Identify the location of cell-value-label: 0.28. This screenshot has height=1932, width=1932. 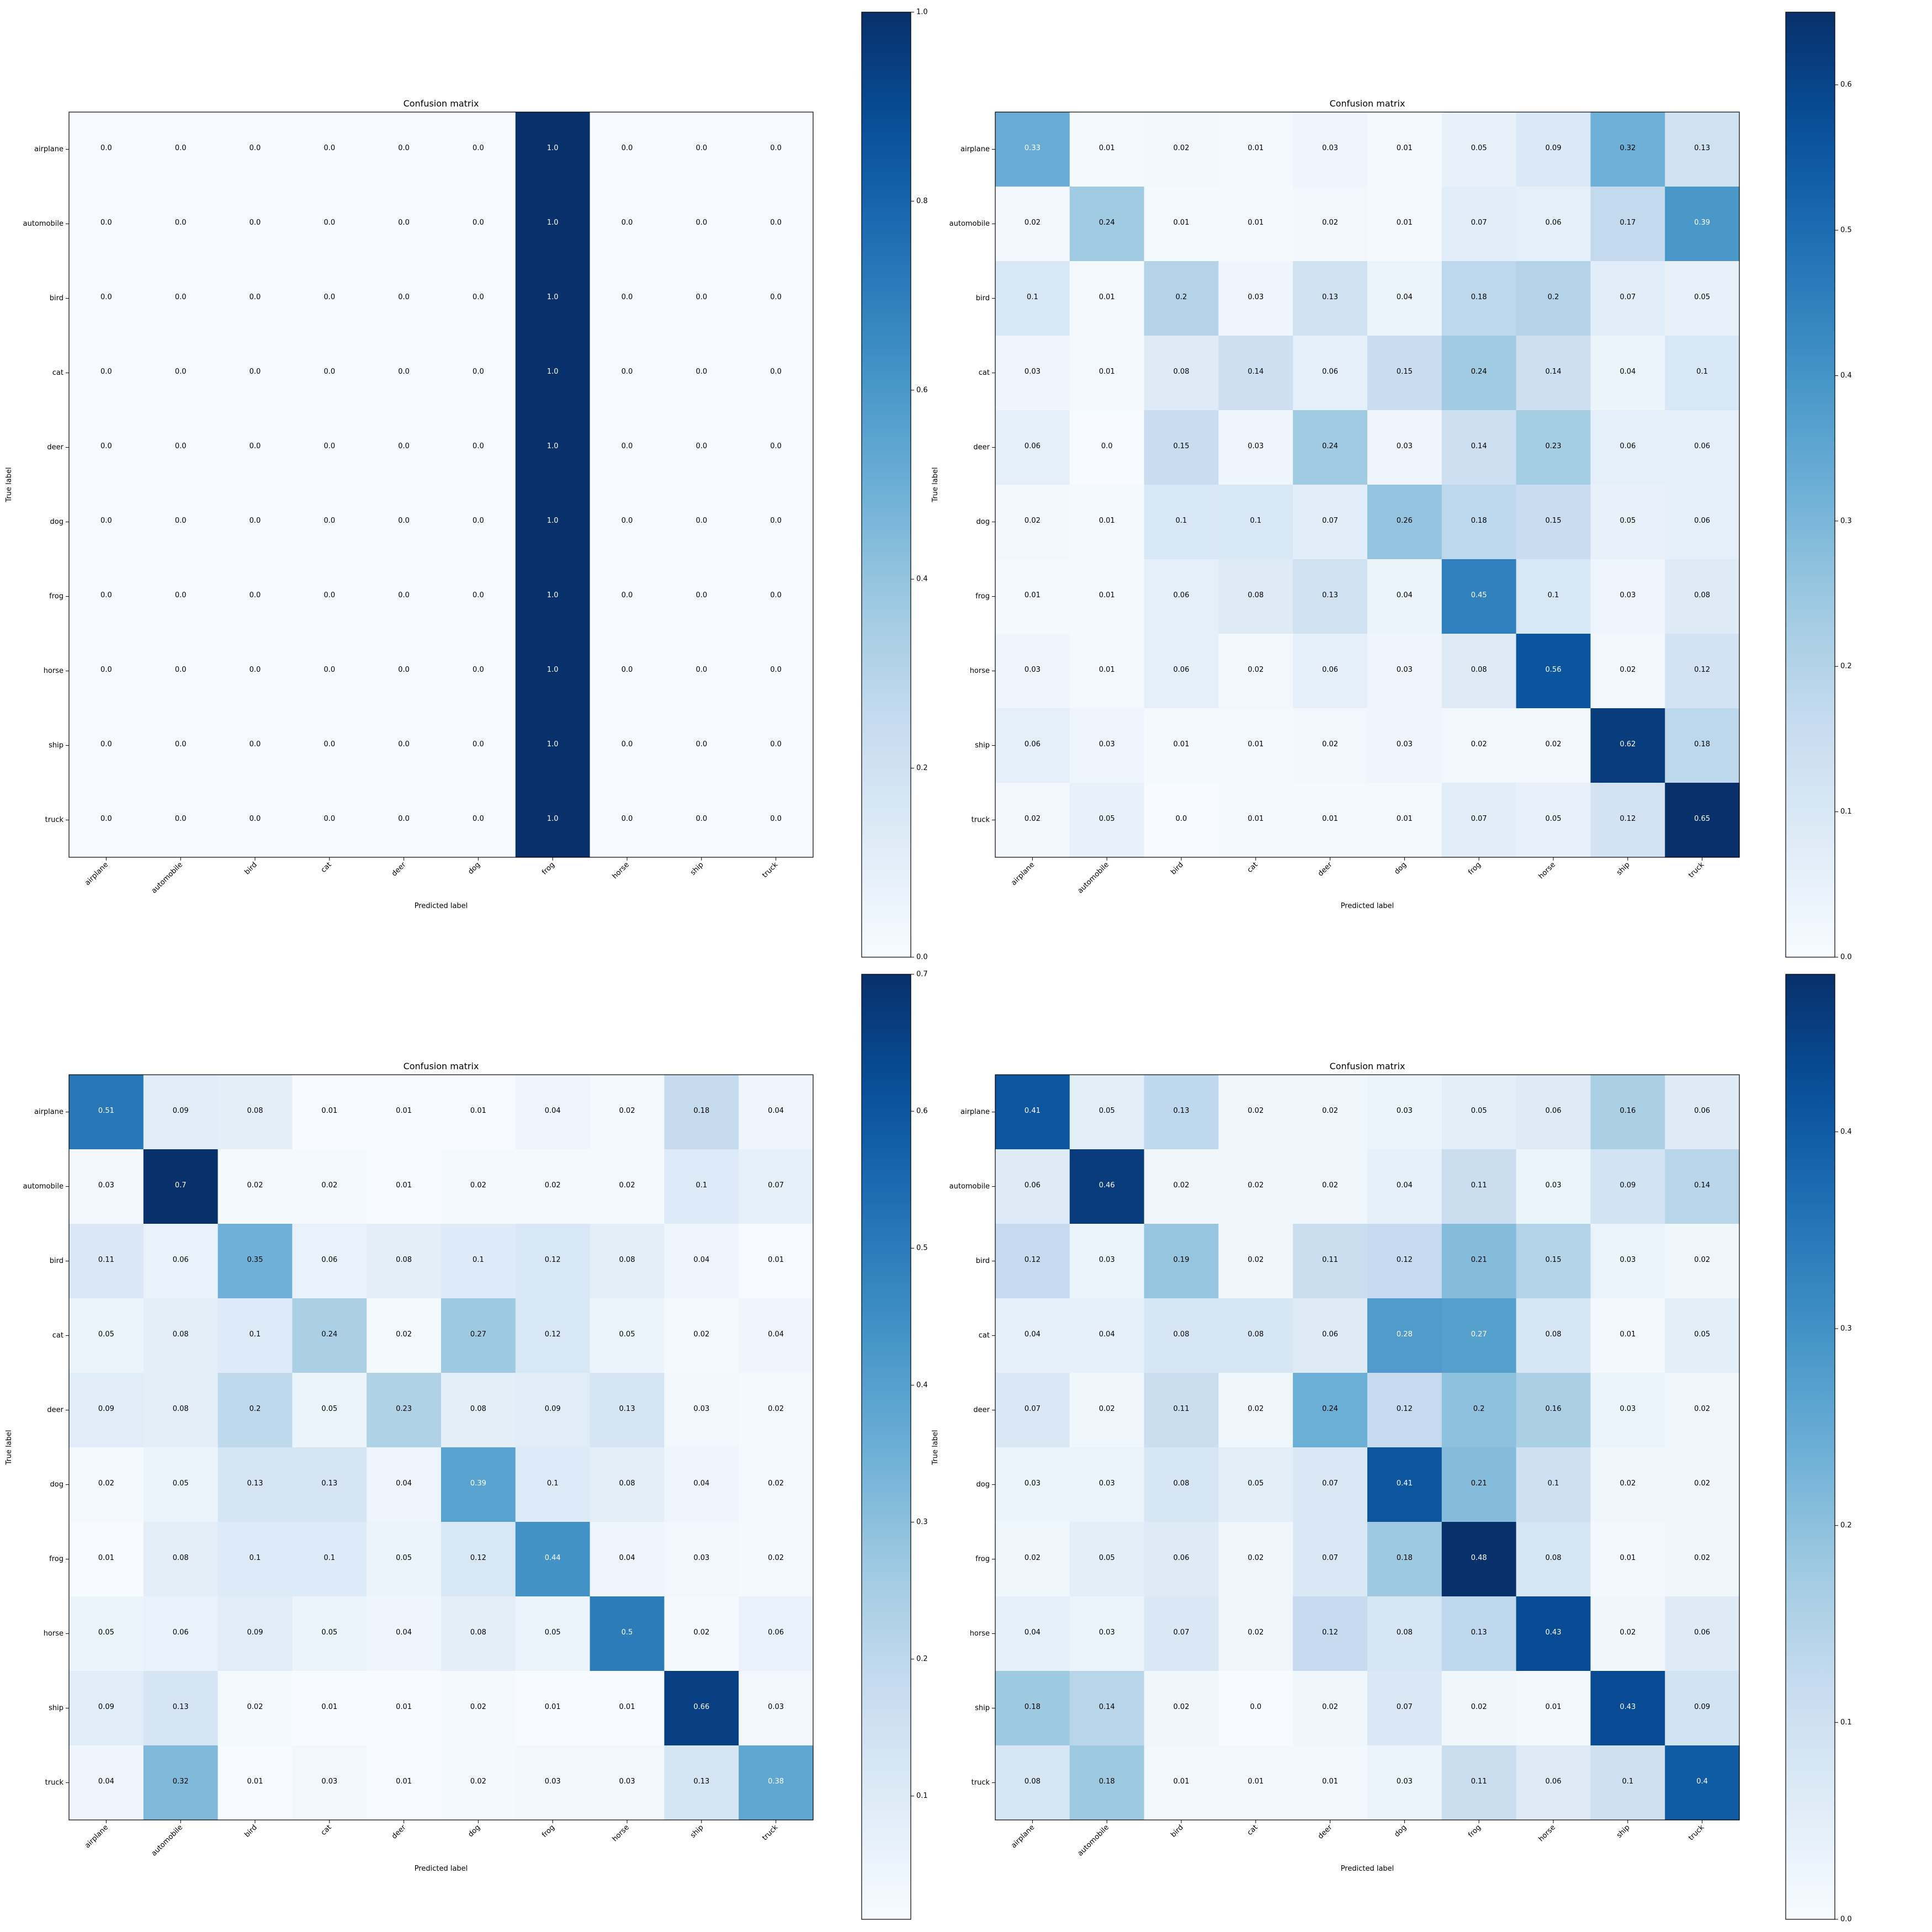
(1405, 1335).